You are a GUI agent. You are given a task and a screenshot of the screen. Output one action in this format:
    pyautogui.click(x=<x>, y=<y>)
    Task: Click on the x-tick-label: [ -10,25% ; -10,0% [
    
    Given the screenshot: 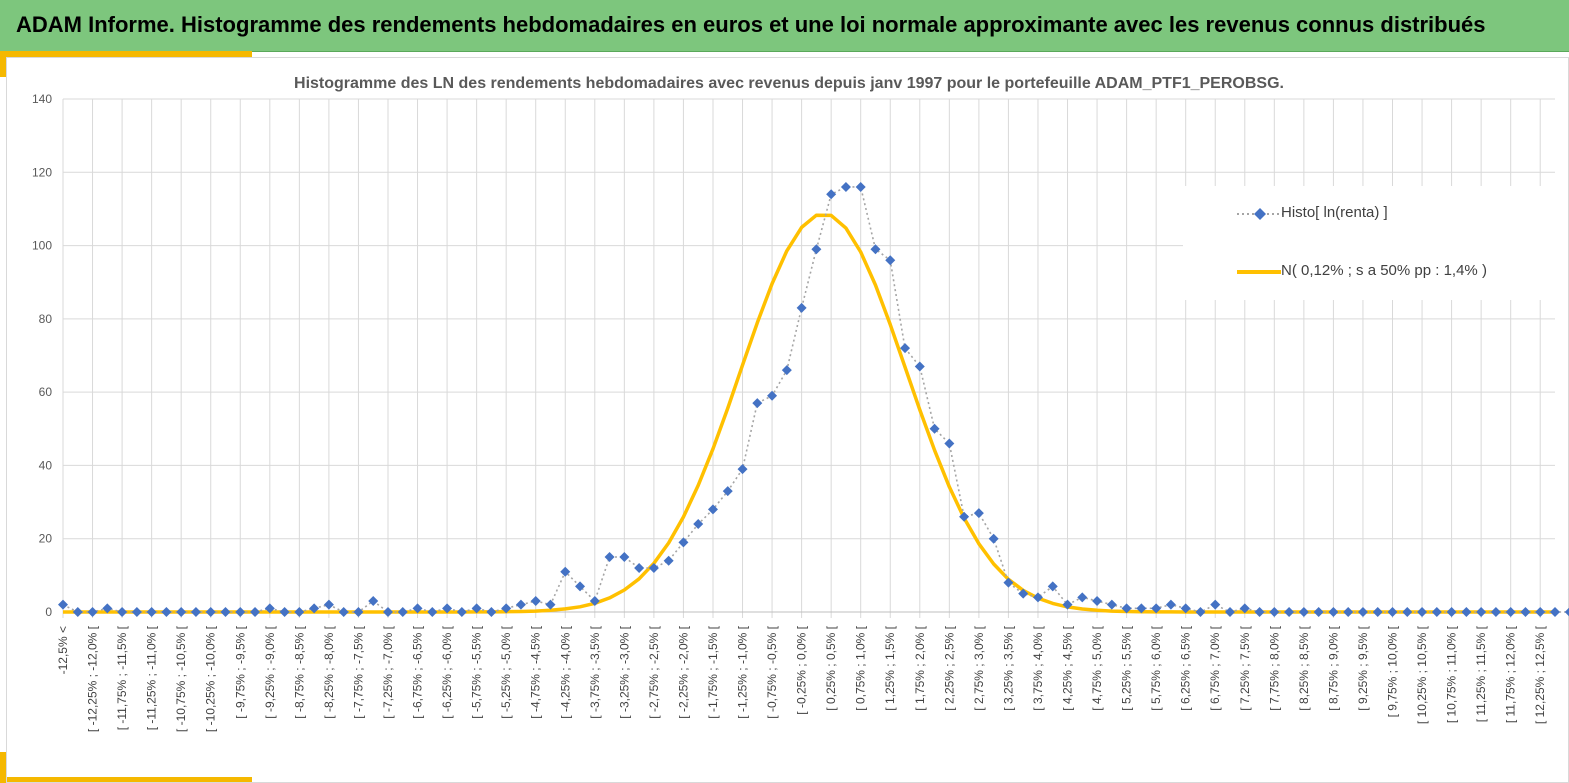 What is the action you would take?
    pyautogui.click(x=211, y=678)
    